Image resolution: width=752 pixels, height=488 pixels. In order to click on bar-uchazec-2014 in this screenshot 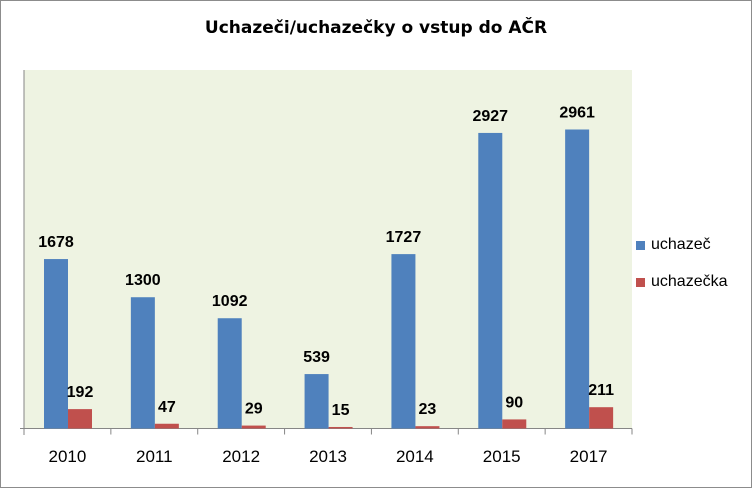, I will do `click(403, 341)`.